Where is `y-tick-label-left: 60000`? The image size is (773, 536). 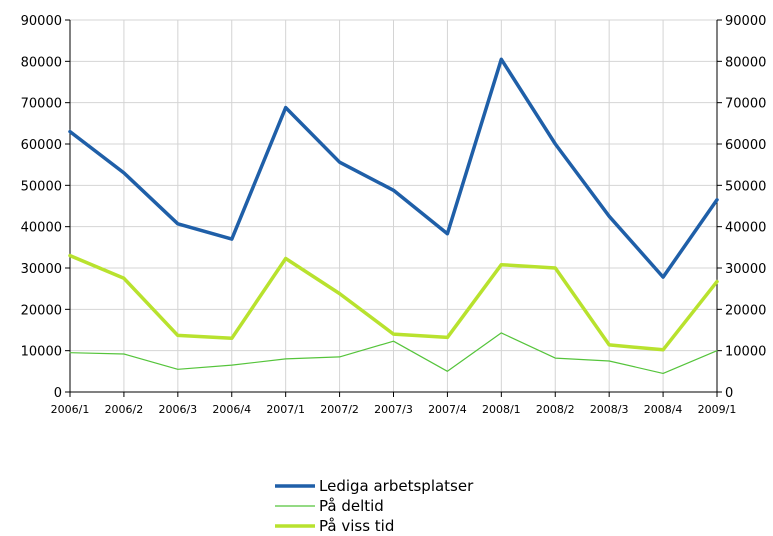 y-tick-label-left: 60000 is located at coordinates (41, 145).